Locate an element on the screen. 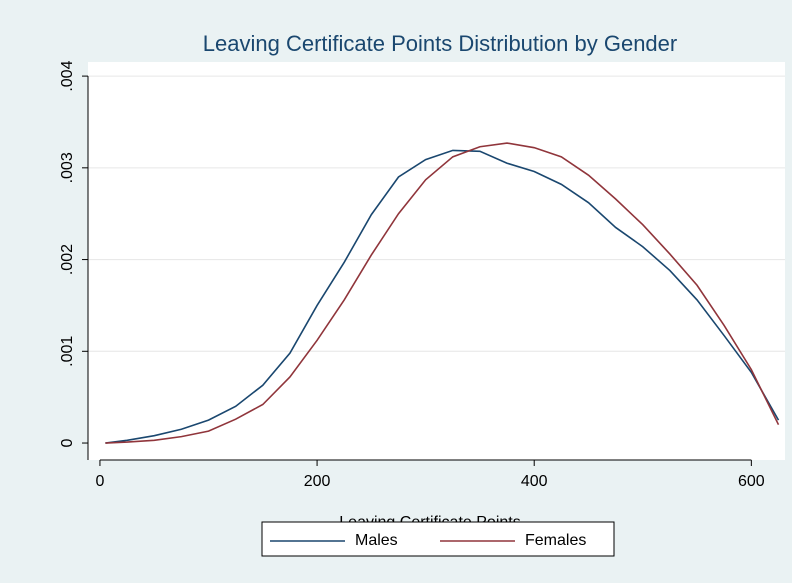 The height and width of the screenshot is (583, 792). y-tick-label: .003 is located at coordinates (67, 167).